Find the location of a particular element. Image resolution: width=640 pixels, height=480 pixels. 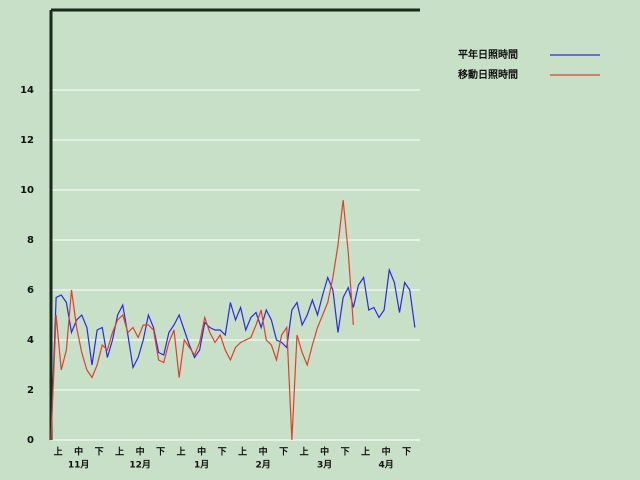

y-tick-label: 12 is located at coordinates (27, 140).